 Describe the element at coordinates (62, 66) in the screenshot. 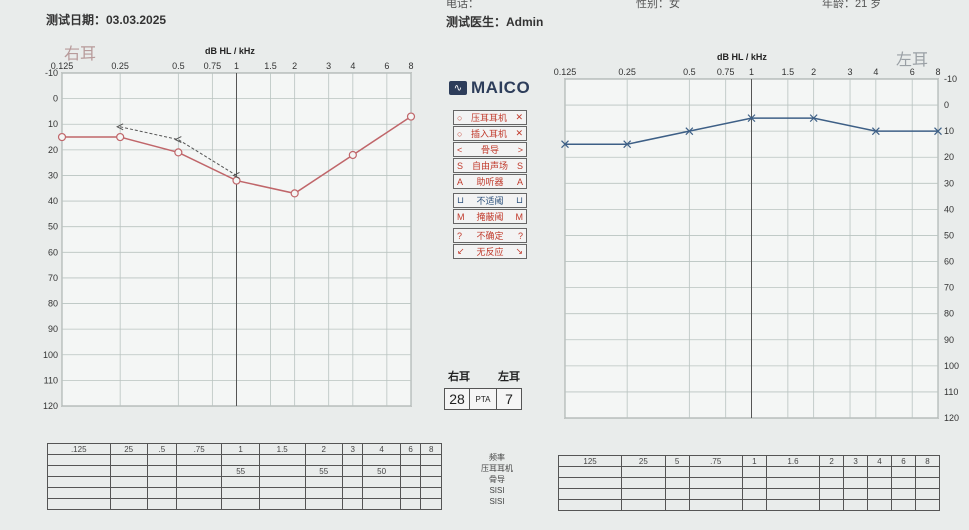

I see `x-tick-label: 0.125` at that location.